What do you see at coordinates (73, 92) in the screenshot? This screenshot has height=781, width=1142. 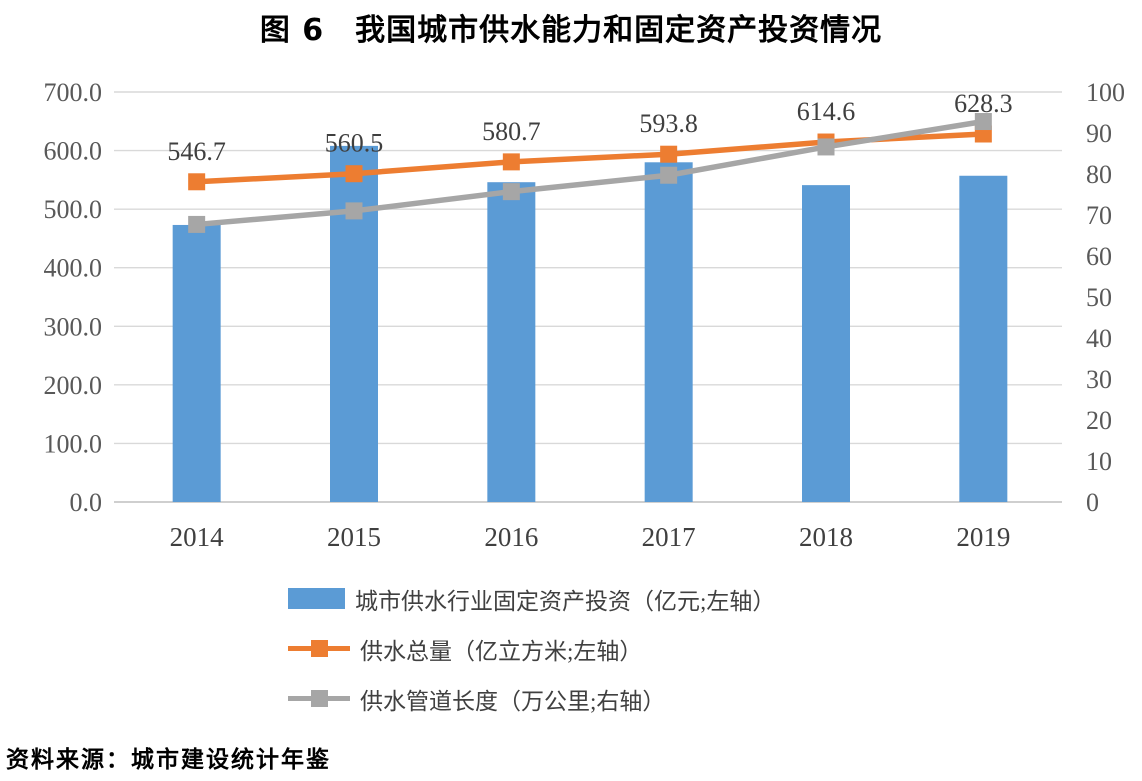 I see `left-axis-tick-label: 700.0` at bounding box center [73, 92].